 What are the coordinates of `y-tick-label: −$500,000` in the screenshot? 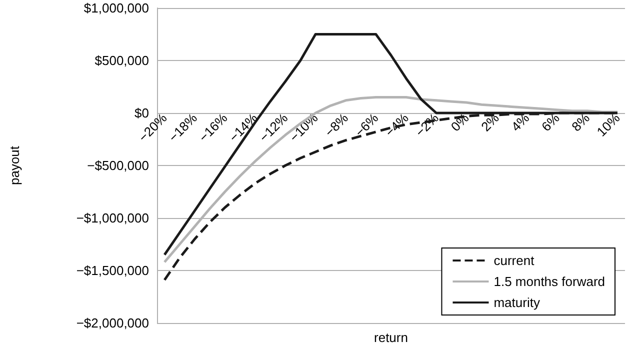 It's located at (118, 165).